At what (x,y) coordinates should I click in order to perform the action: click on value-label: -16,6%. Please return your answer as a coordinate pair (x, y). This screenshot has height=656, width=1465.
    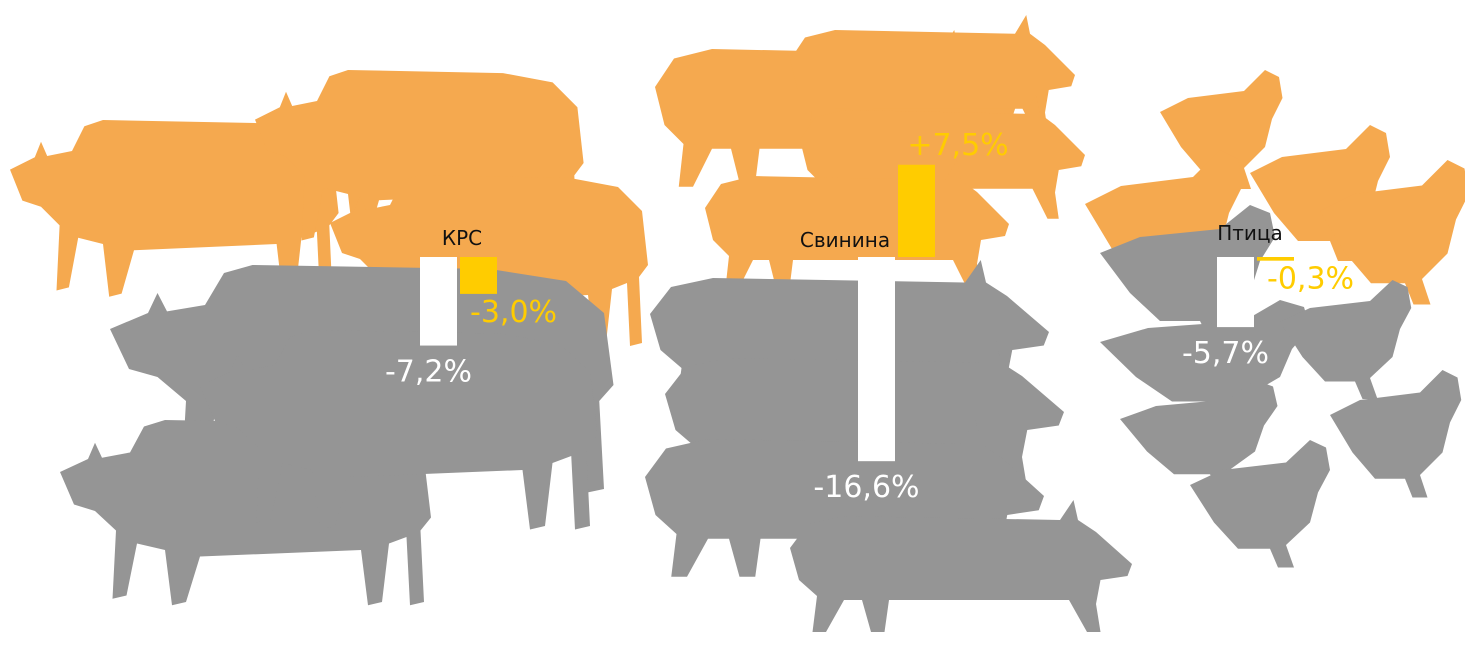
    Looking at the image, I should click on (866, 487).